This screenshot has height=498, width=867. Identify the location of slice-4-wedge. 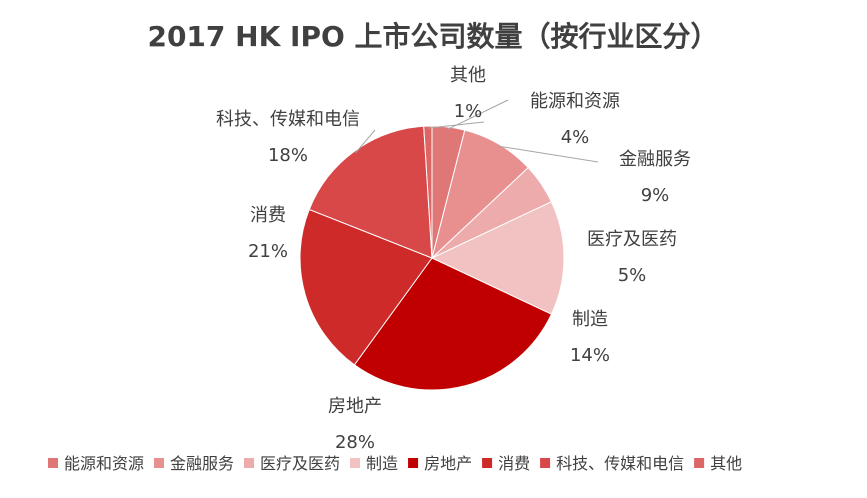
(453, 324).